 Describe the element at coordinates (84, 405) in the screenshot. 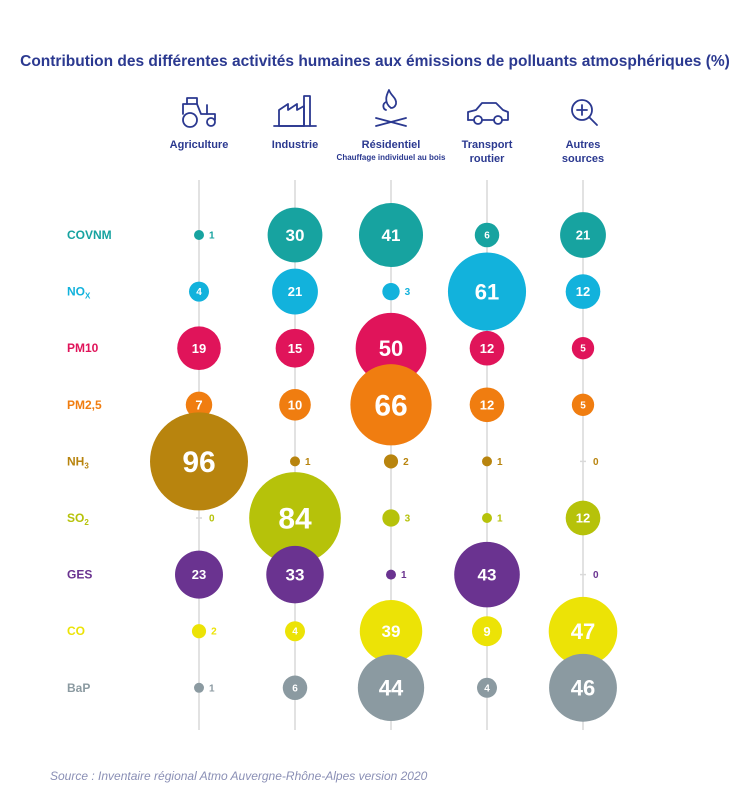

I see `row-label: PM2,5` at that location.